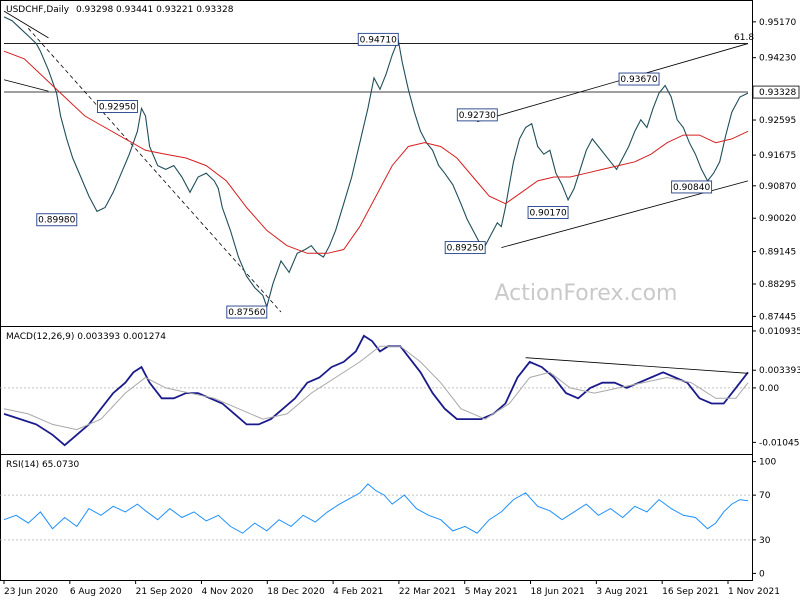 This screenshot has width=800, height=600. I want to click on price-tick-label: 0.93328, so click(777, 93).